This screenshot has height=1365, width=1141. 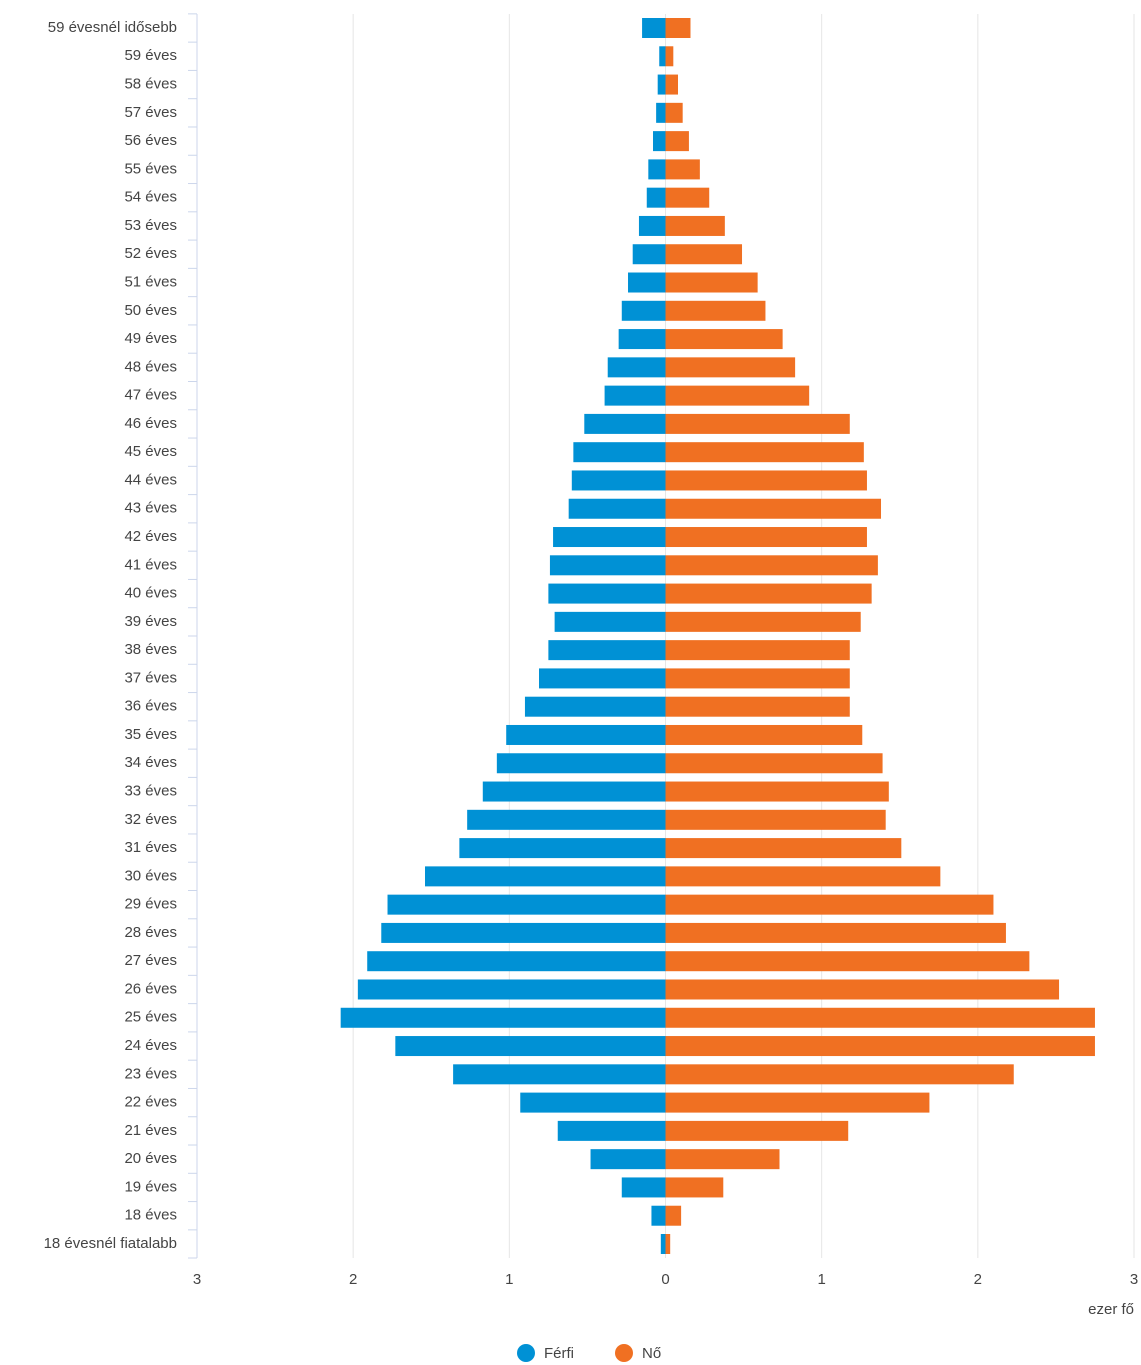 What do you see at coordinates (150, 338) in the screenshot?
I see `y-tick-label: 49 éves` at bounding box center [150, 338].